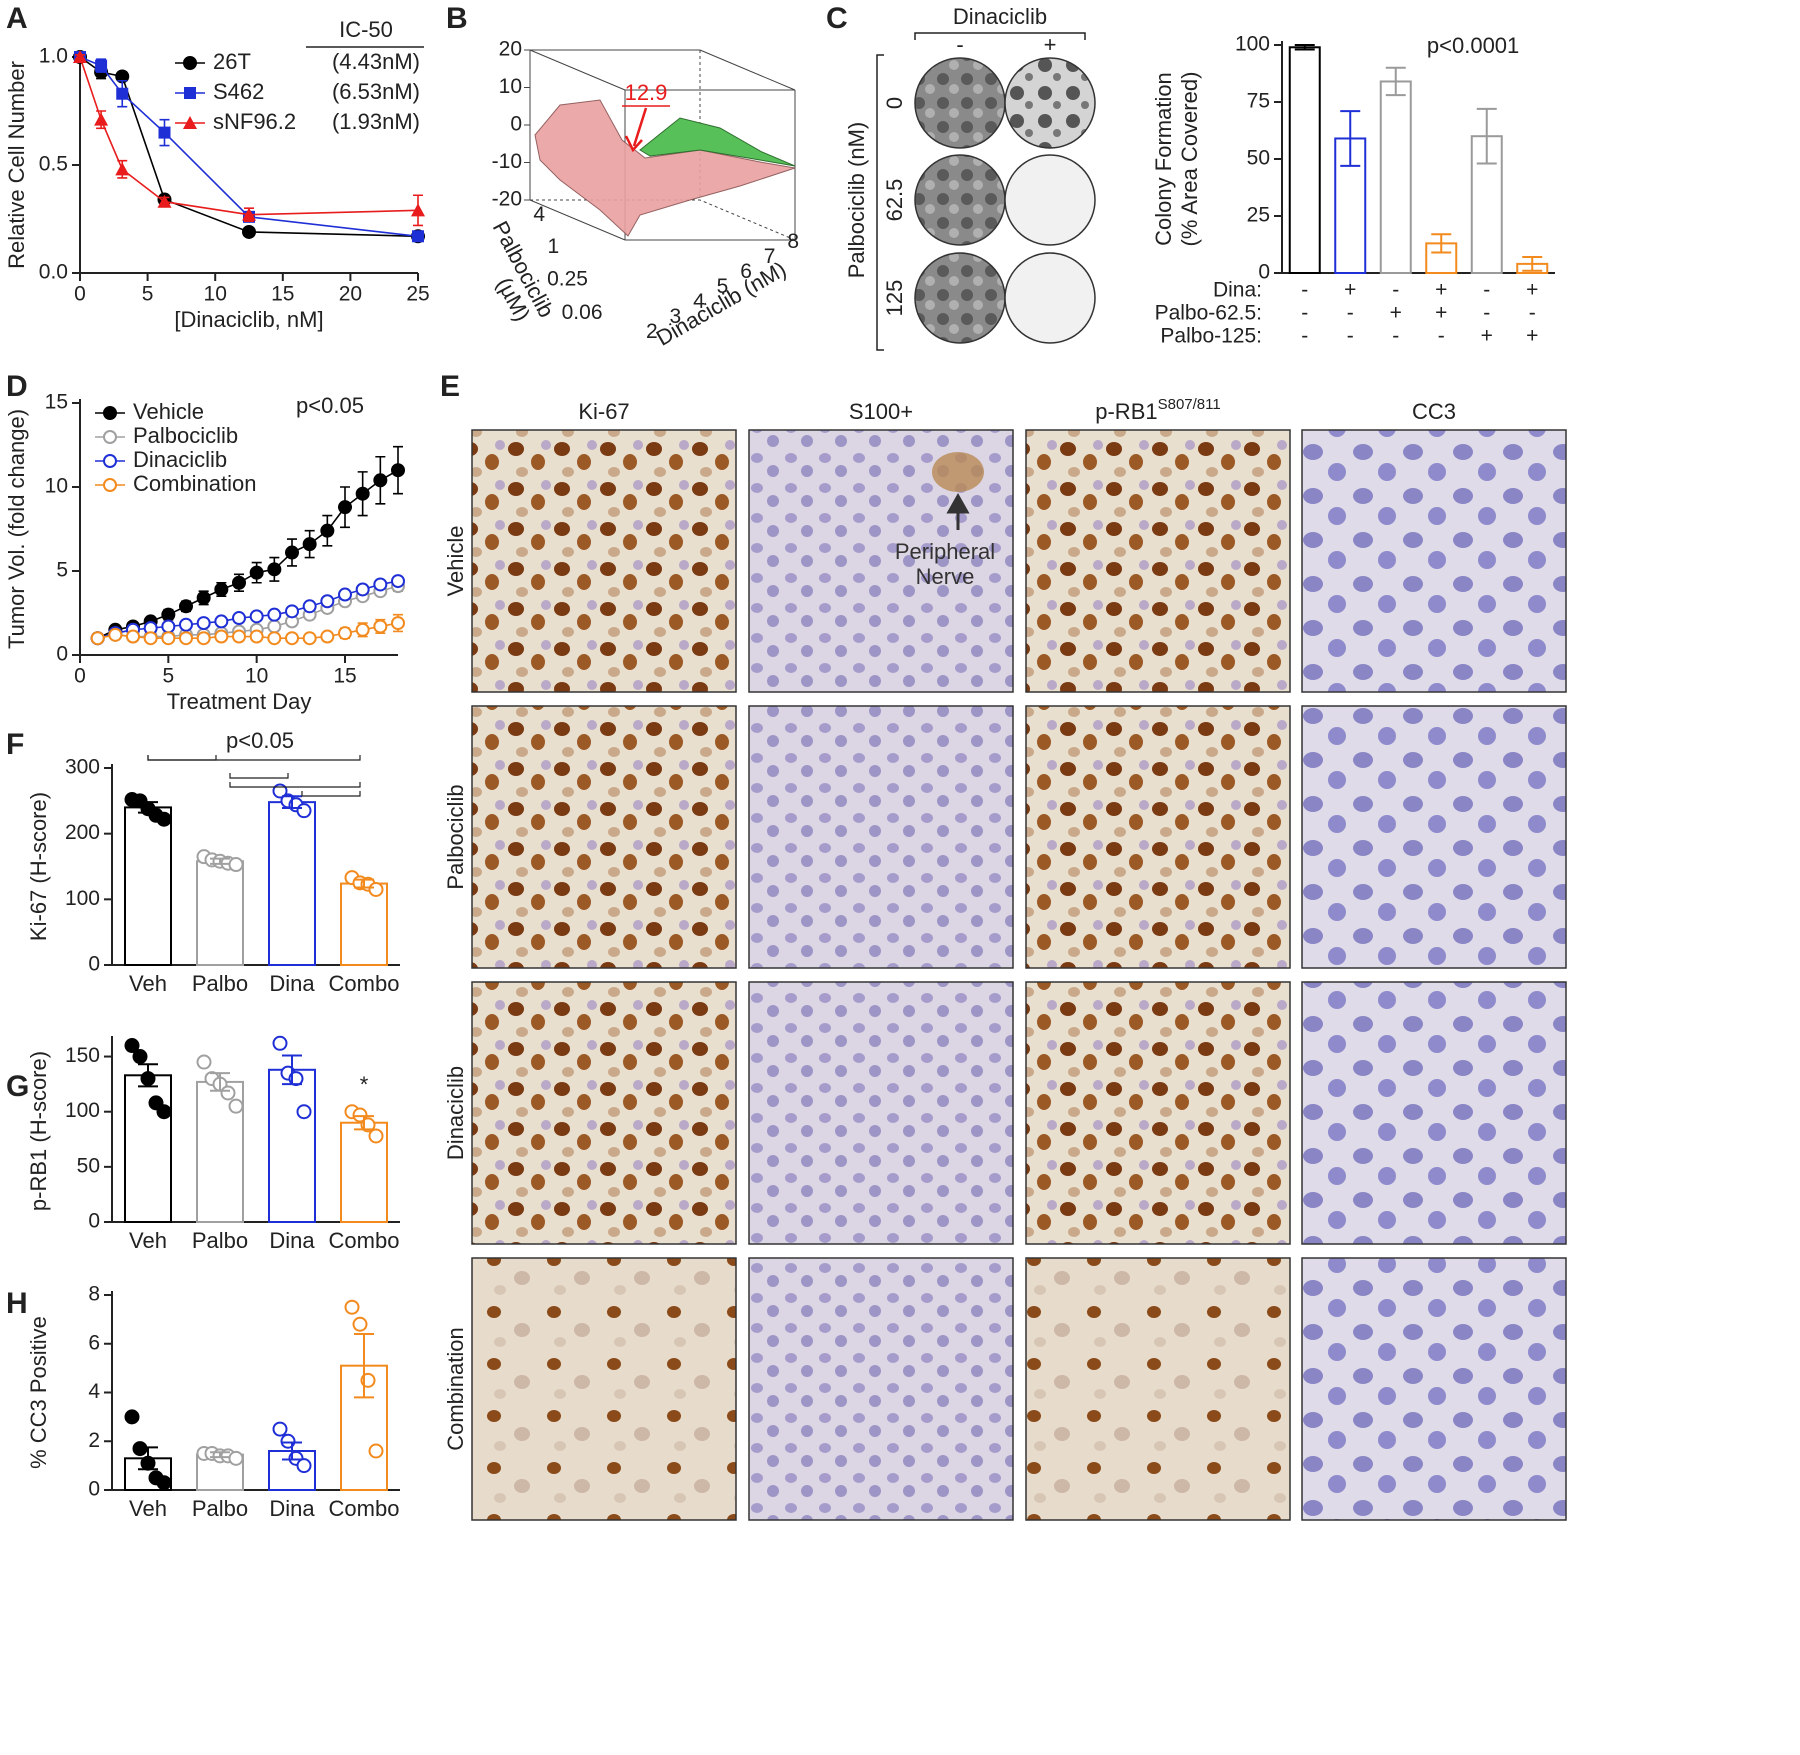 The height and width of the screenshot is (1755, 1800). Describe the element at coordinates (665, 168) in the screenshot. I see `surface-red` at that location.